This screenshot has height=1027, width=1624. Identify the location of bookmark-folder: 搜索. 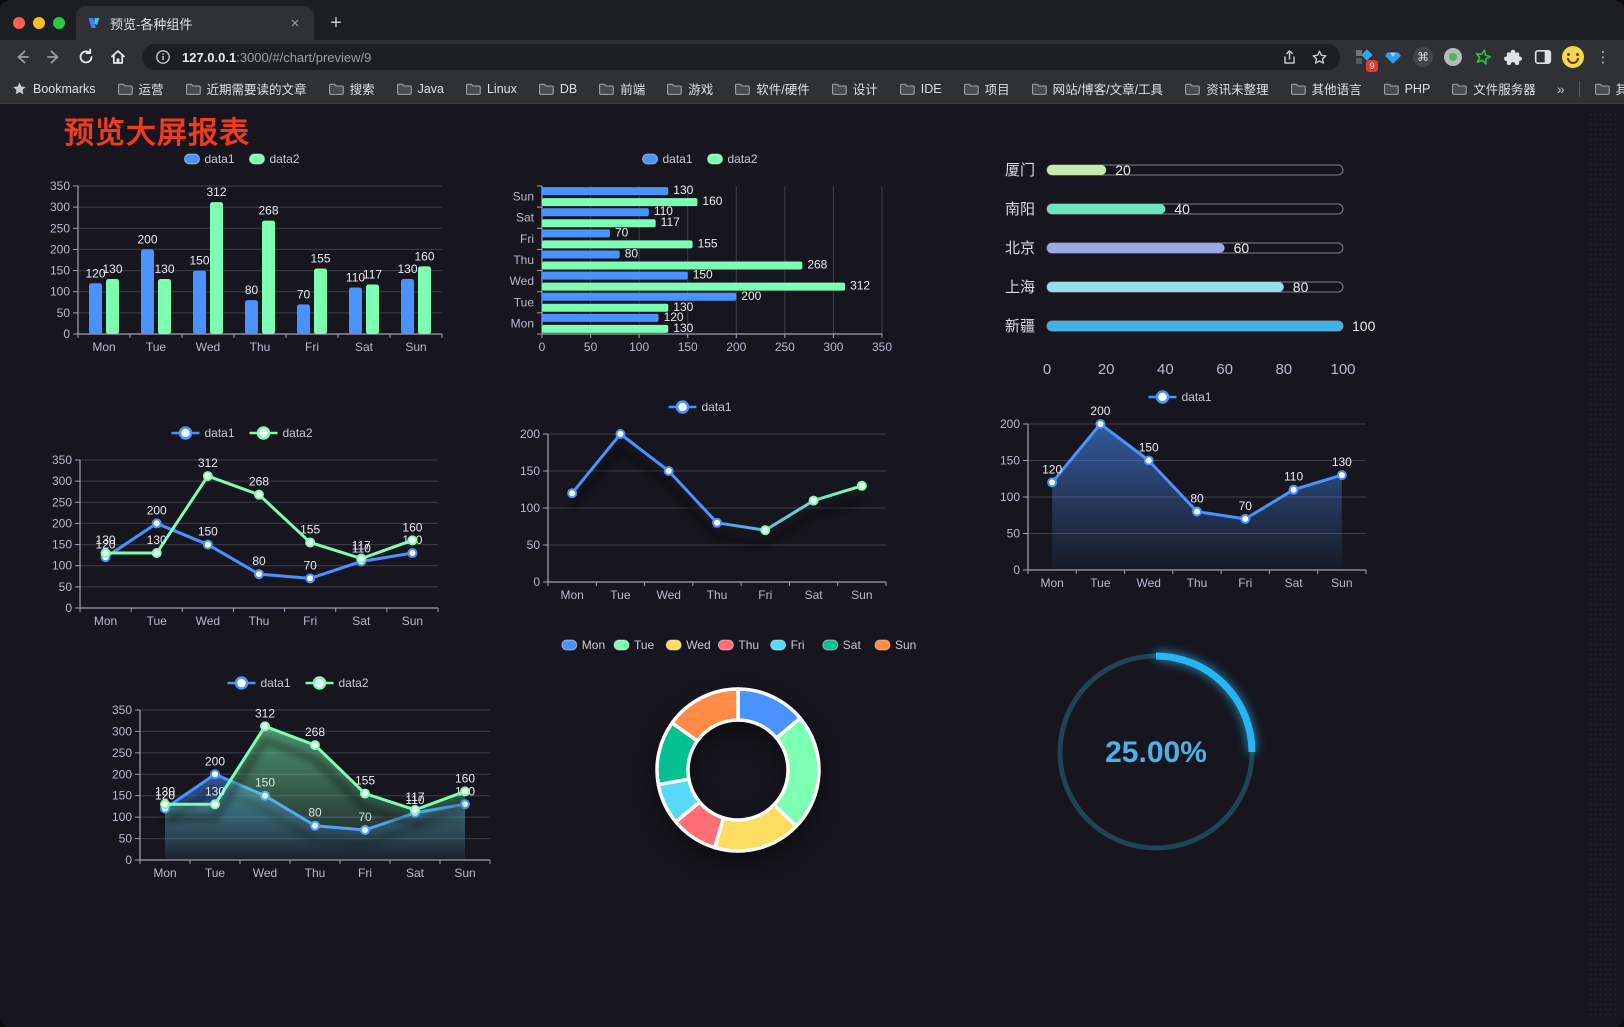
(351, 88).